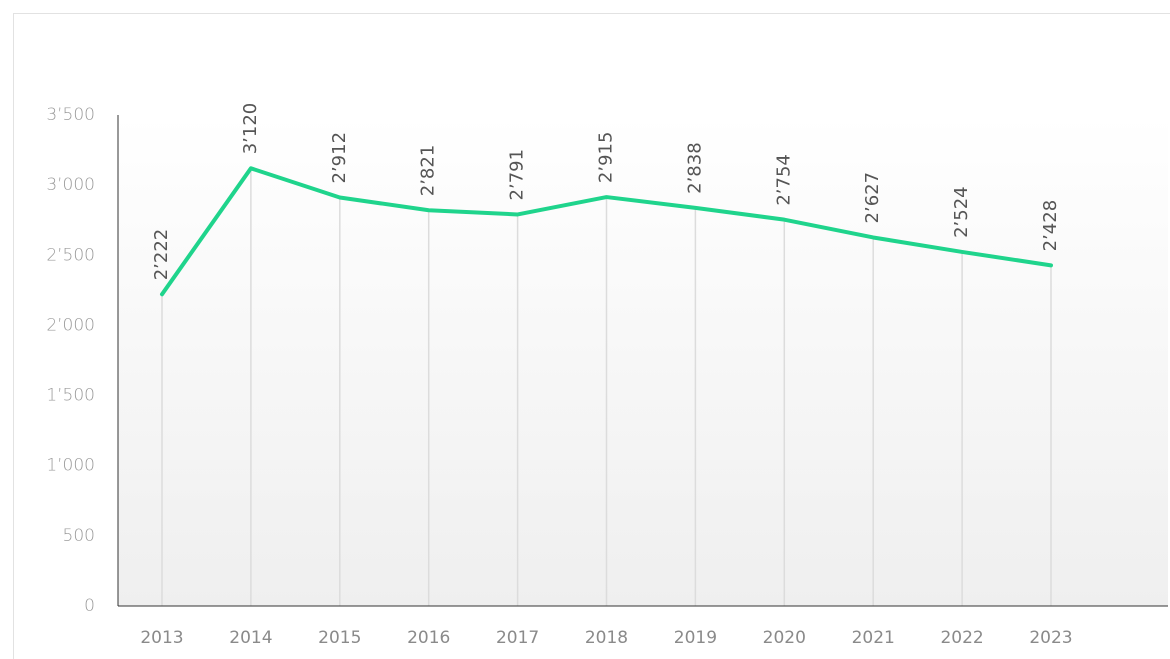  What do you see at coordinates (161, 638) in the screenshot?
I see `x-tick-label: 2013` at bounding box center [161, 638].